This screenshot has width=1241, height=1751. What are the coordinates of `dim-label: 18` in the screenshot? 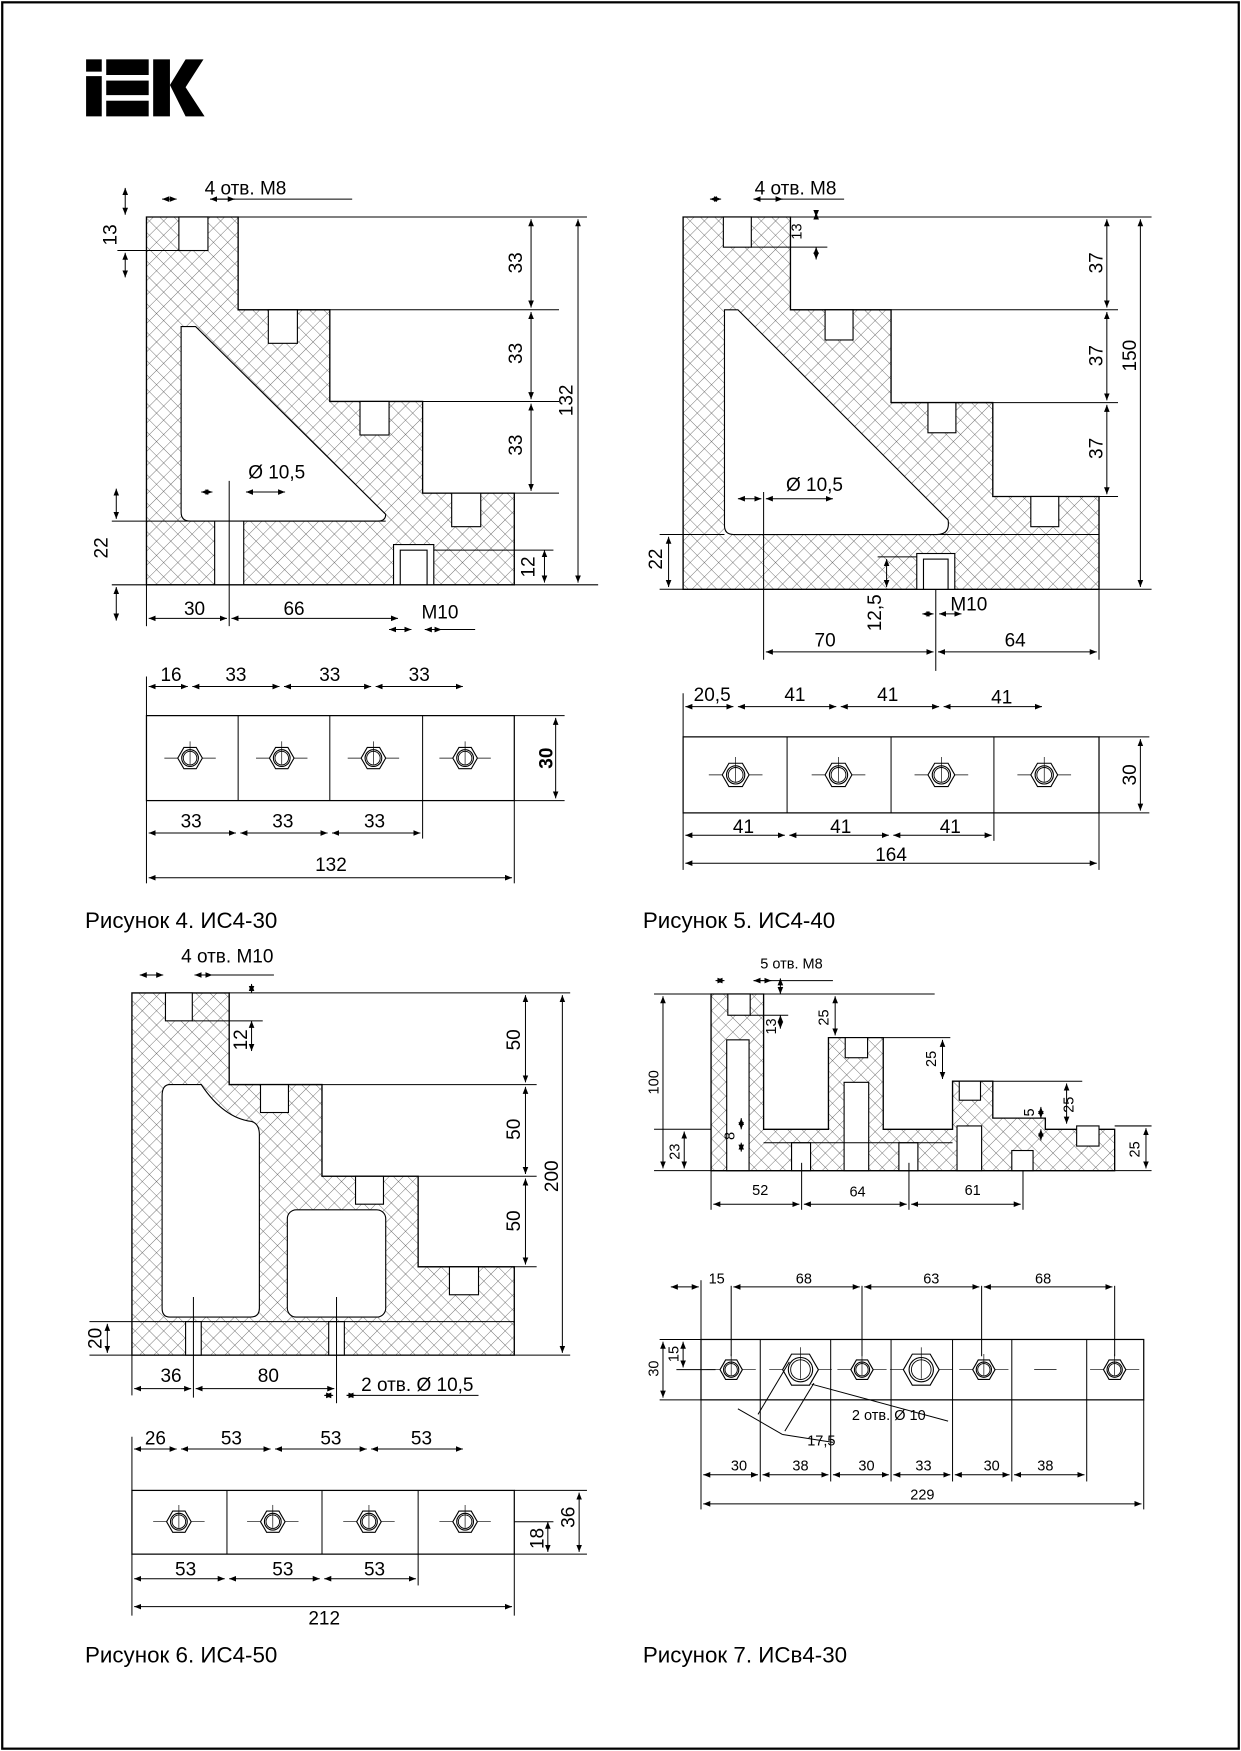 It's located at (537, 1538).